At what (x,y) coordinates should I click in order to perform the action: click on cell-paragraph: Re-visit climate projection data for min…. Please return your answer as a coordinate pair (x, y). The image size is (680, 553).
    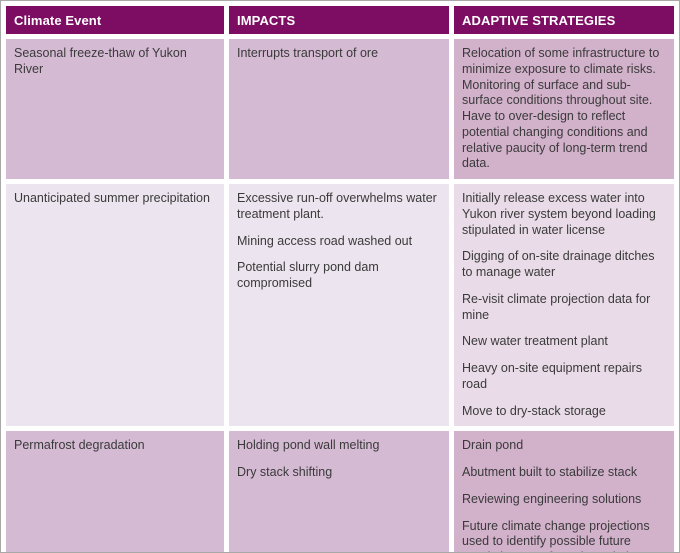
    Looking at the image, I should click on (556, 306).